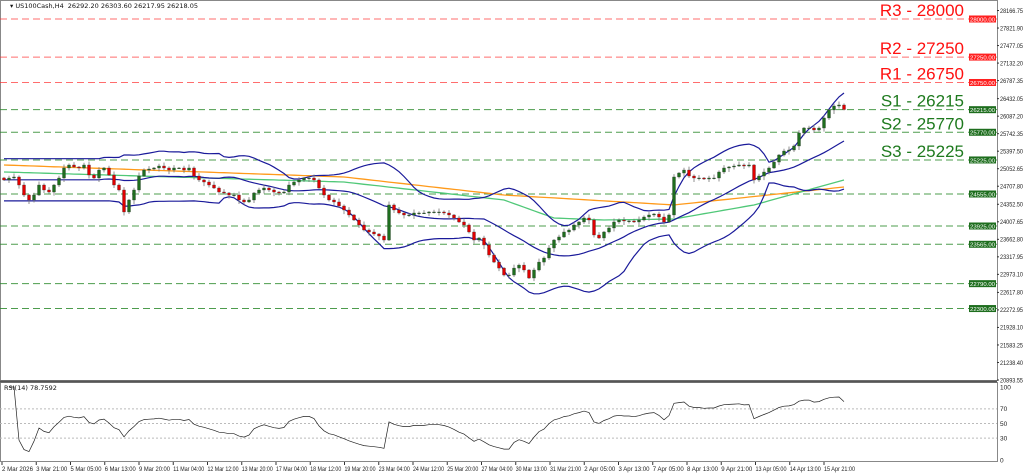 This screenshot has height=475, width=1024. What do you see at coordinates (982, 58) in the screenshot?
I see `price-tag-label: 27250.00` at bounding box center [982, 58].